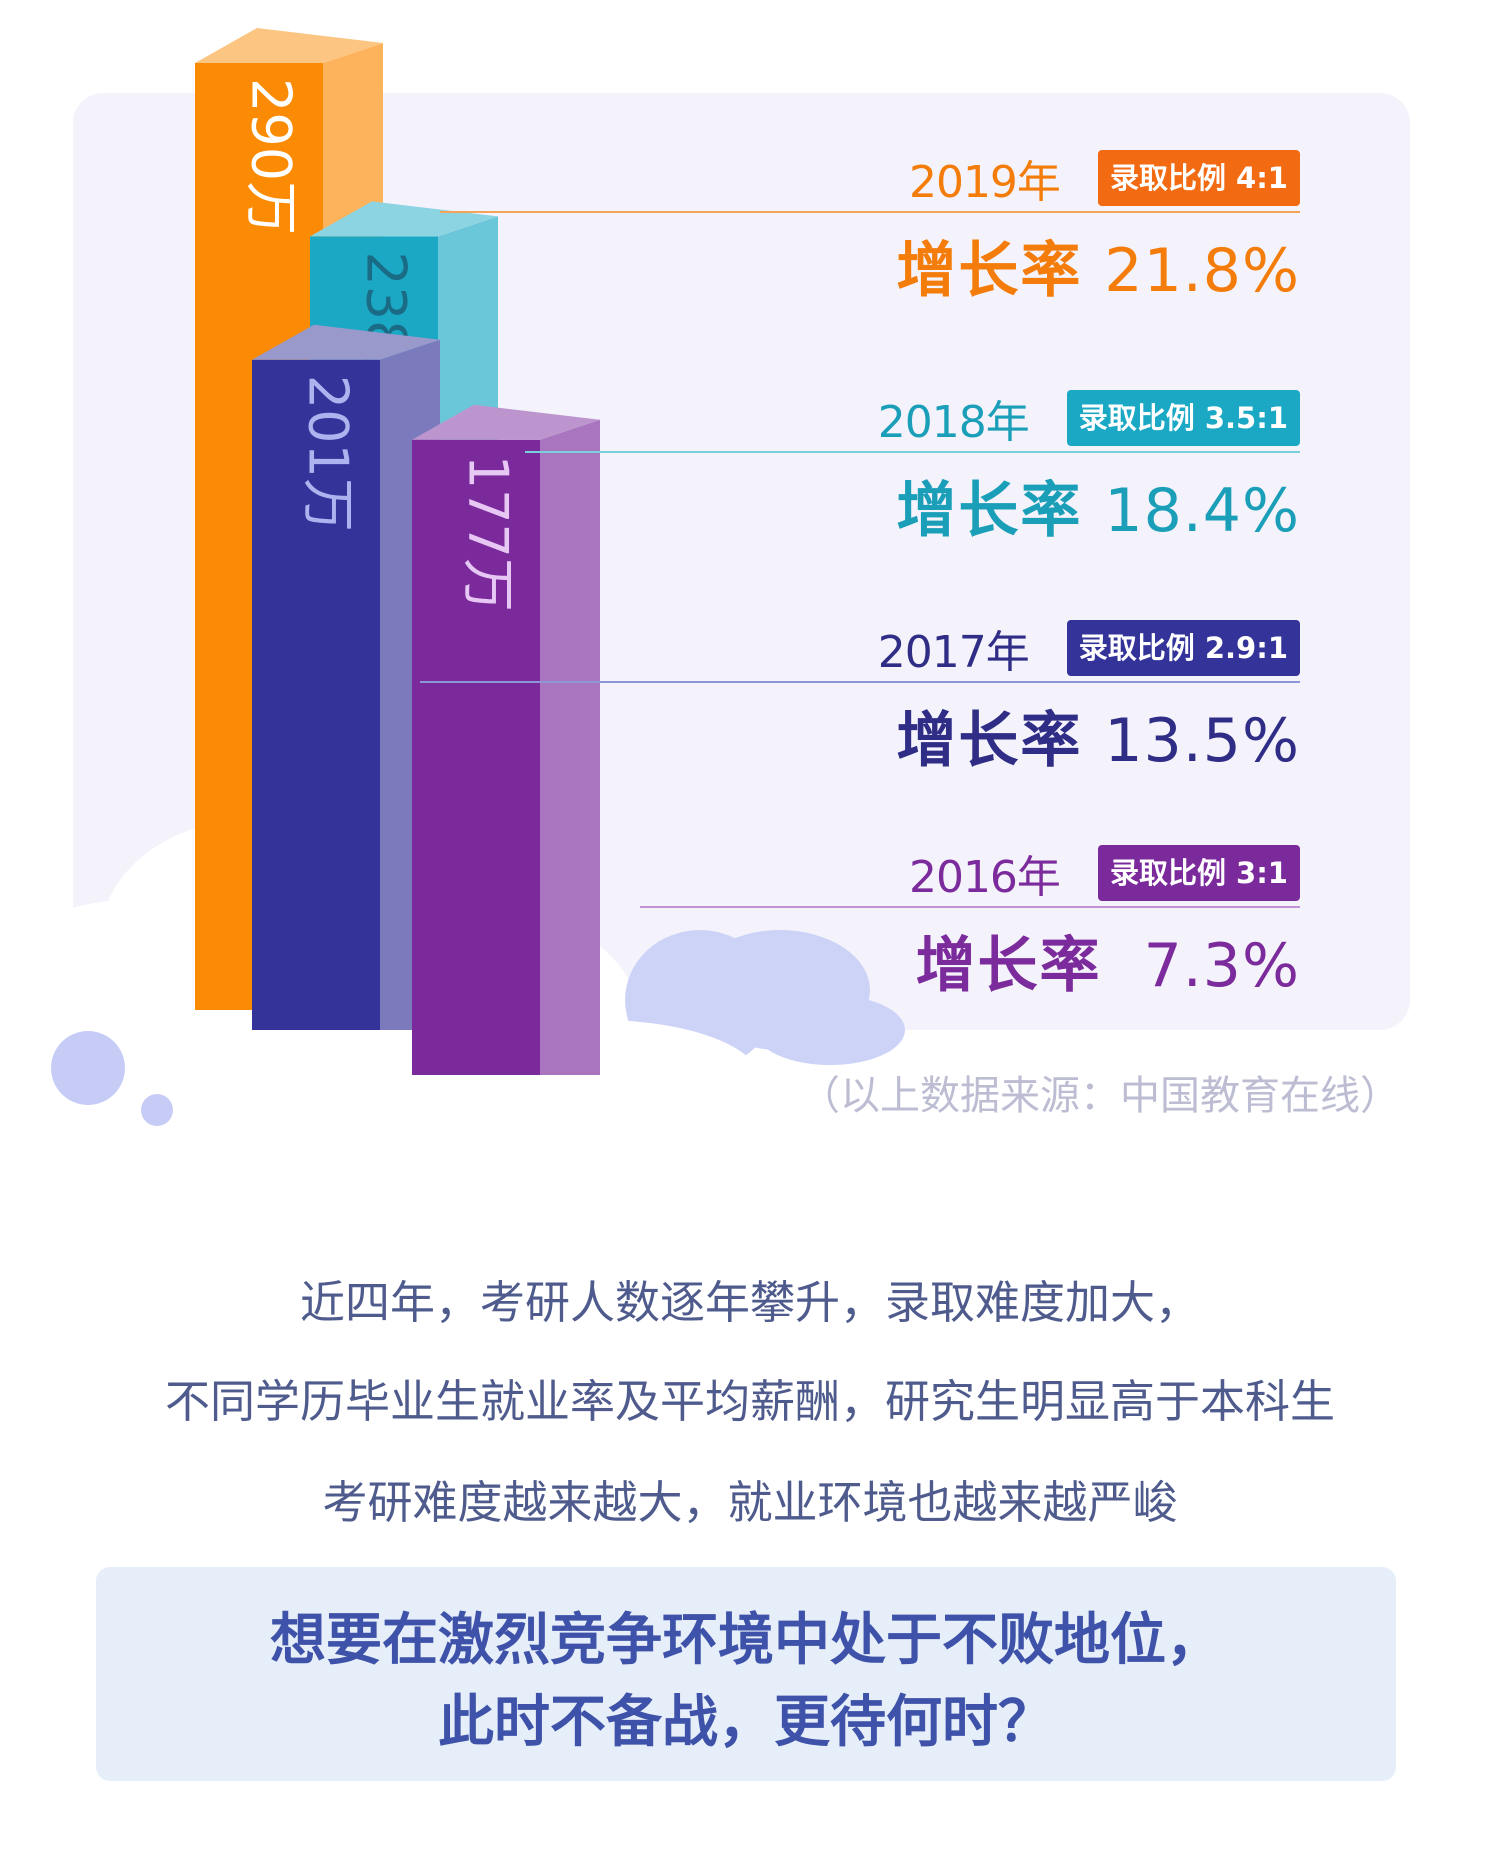 The width and height of the screenshot is (1500, 1862). I want to click on admission-ratio-badge: 录取比例 3.5:1, so click(1183, 418).